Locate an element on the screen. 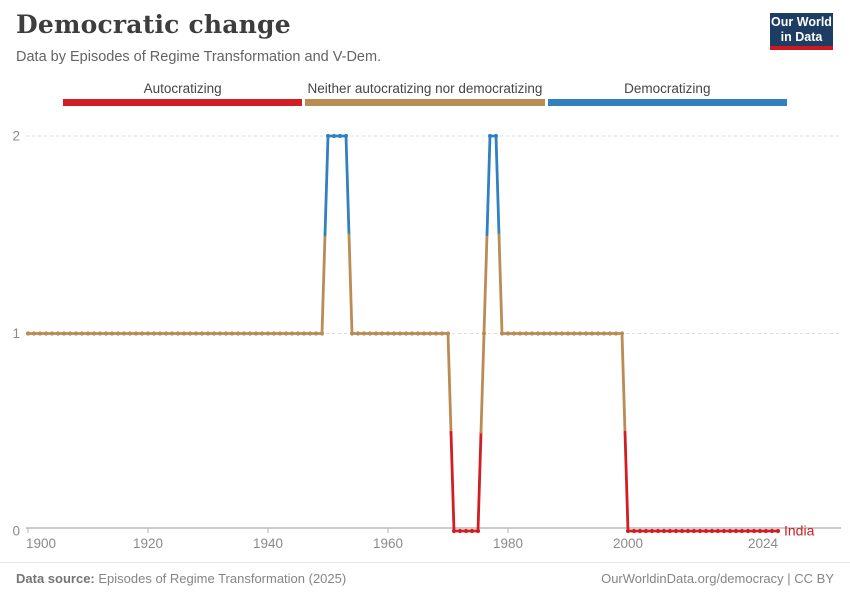 The height and width of the screenshot is (600, 850). x-tick-label: 1900 is located at coordinates (41, 543).